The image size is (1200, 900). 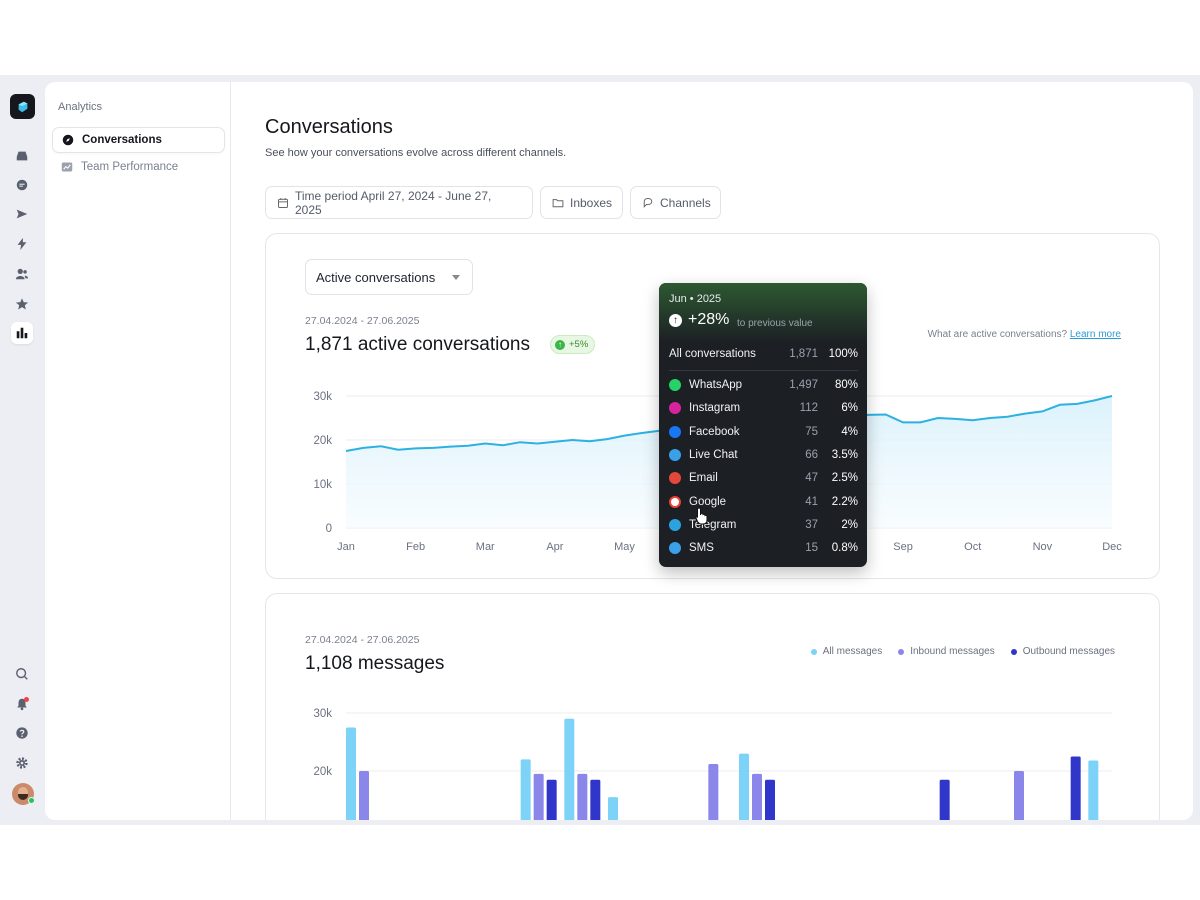 What do you see at coordinates (130, 167) in the screenshot?
I see `sidebar-item-label: Team Performance` at bounding box center [130, 167].